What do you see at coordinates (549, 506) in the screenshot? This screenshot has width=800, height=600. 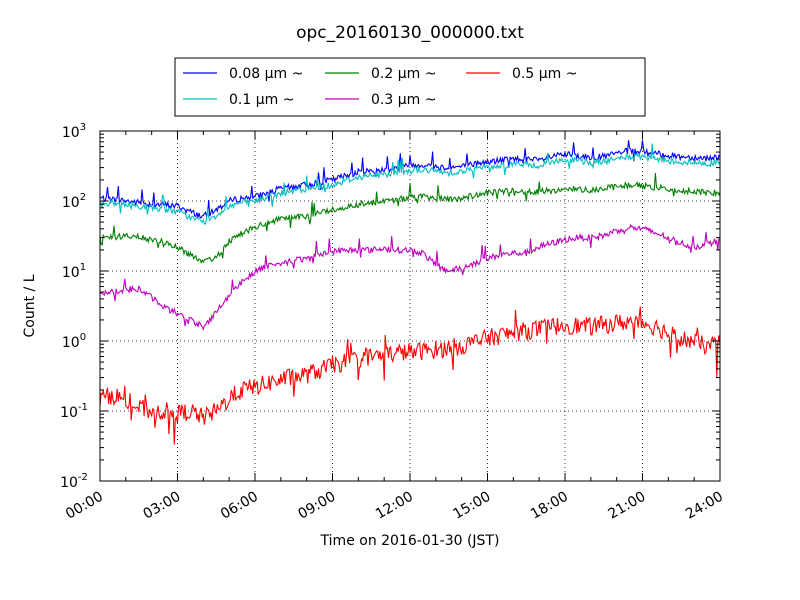 I see `x-tick-label: 18:00` at bounding box center [549, 506].